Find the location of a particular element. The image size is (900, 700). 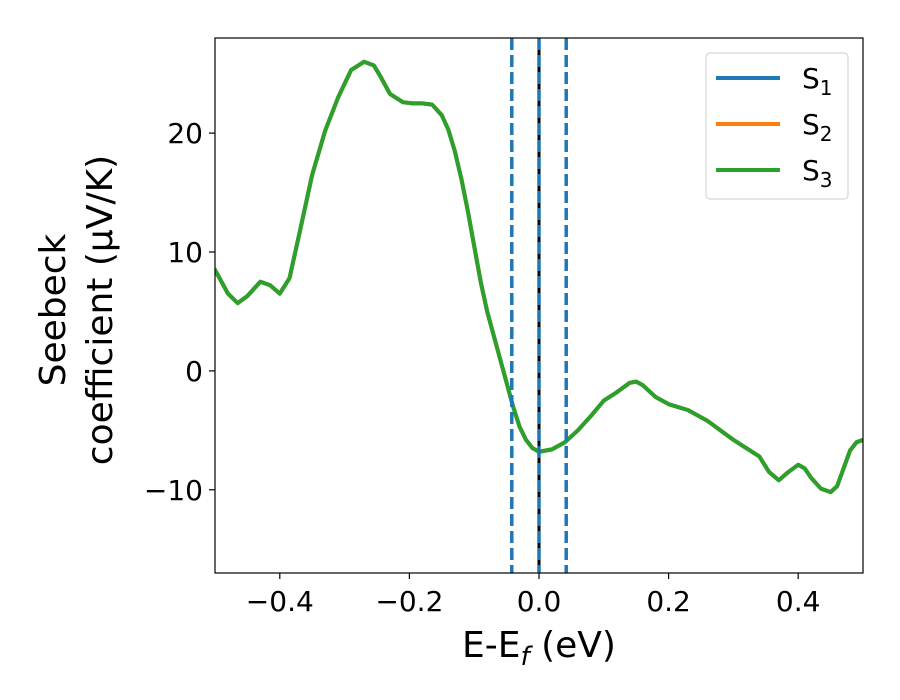

legend-label-s2: S2 is located at coordinates (817, 127).